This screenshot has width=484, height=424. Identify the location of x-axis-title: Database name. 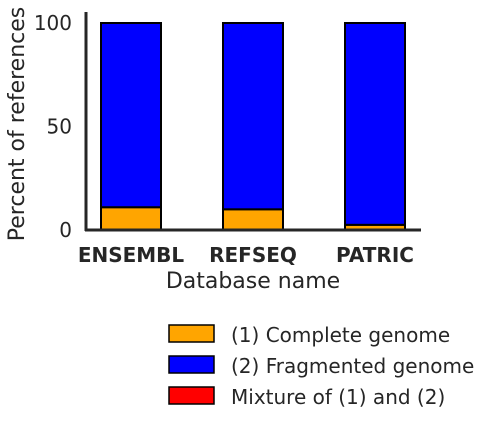
(253, 281).